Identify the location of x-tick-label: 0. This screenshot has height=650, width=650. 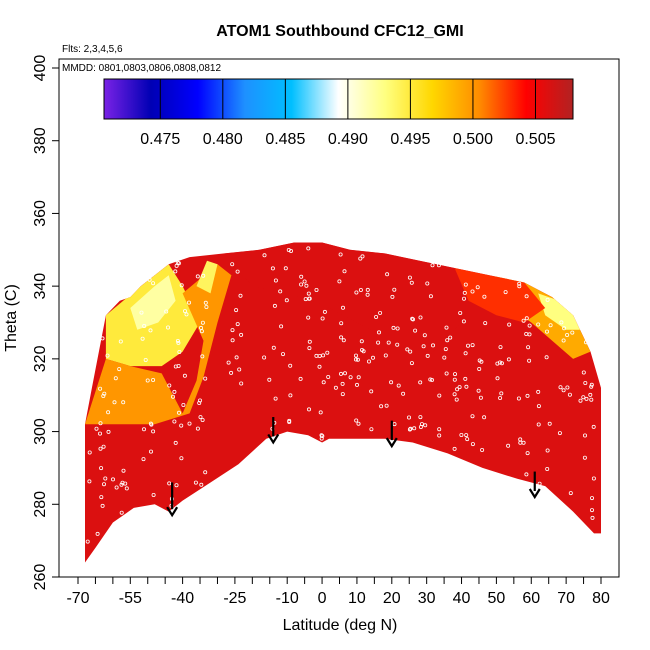
(322, 598).